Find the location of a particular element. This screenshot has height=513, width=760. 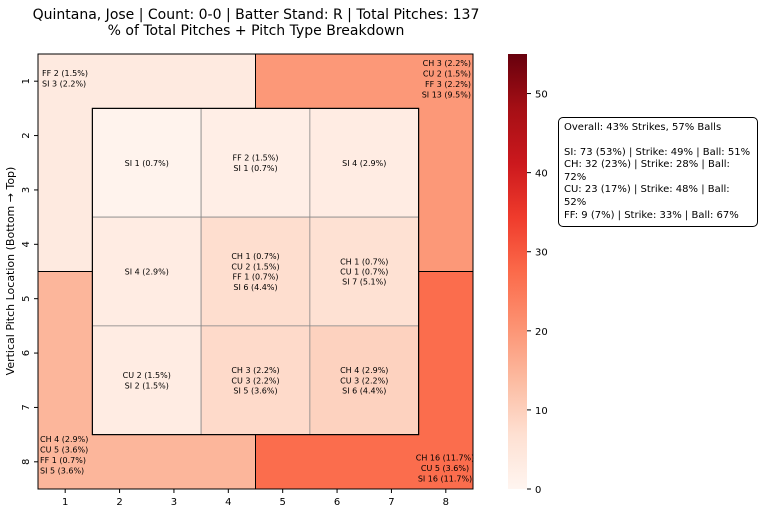

outer-zone-label: SI 16 (11.7%) is located at coordinates (445, 479).